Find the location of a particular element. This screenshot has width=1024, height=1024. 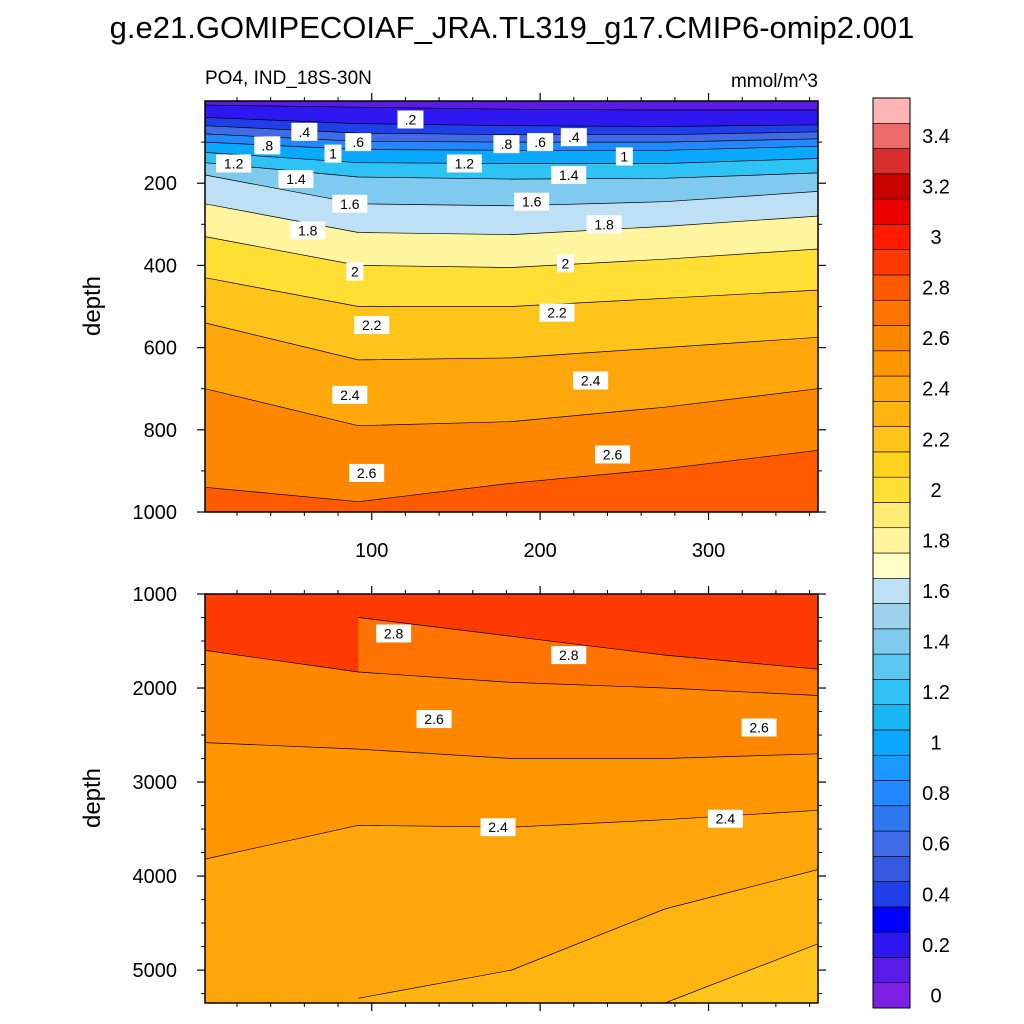

units-label: mmol/m^3 is located at coordinates (774, 81).